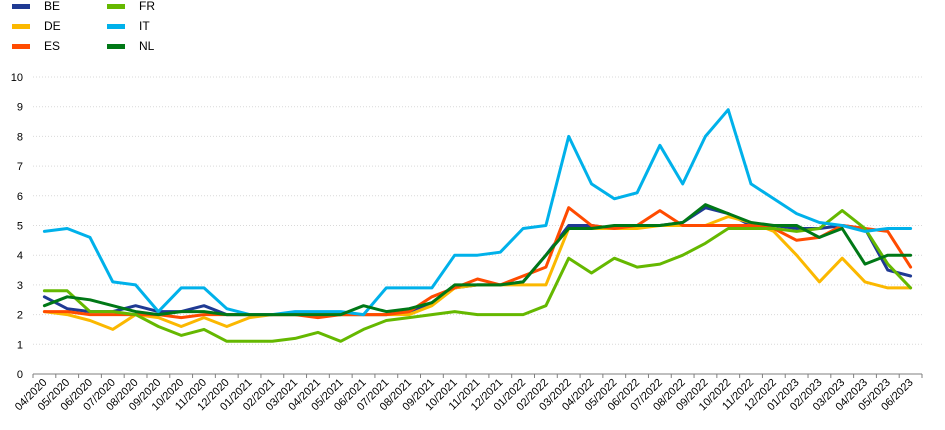  Describe the element at coordinates (20, 197) in the screenshot. I see `y-tick-label: 6` at that location.